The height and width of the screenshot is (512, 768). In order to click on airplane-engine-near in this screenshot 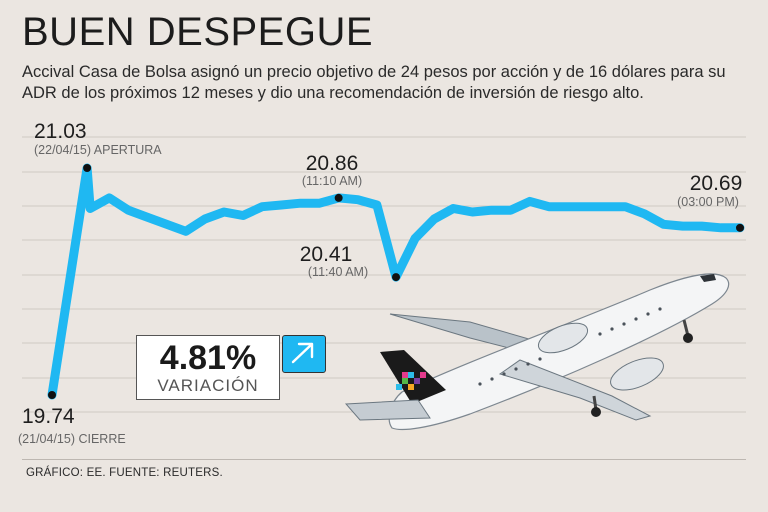, I will do `click(637, 374)`.